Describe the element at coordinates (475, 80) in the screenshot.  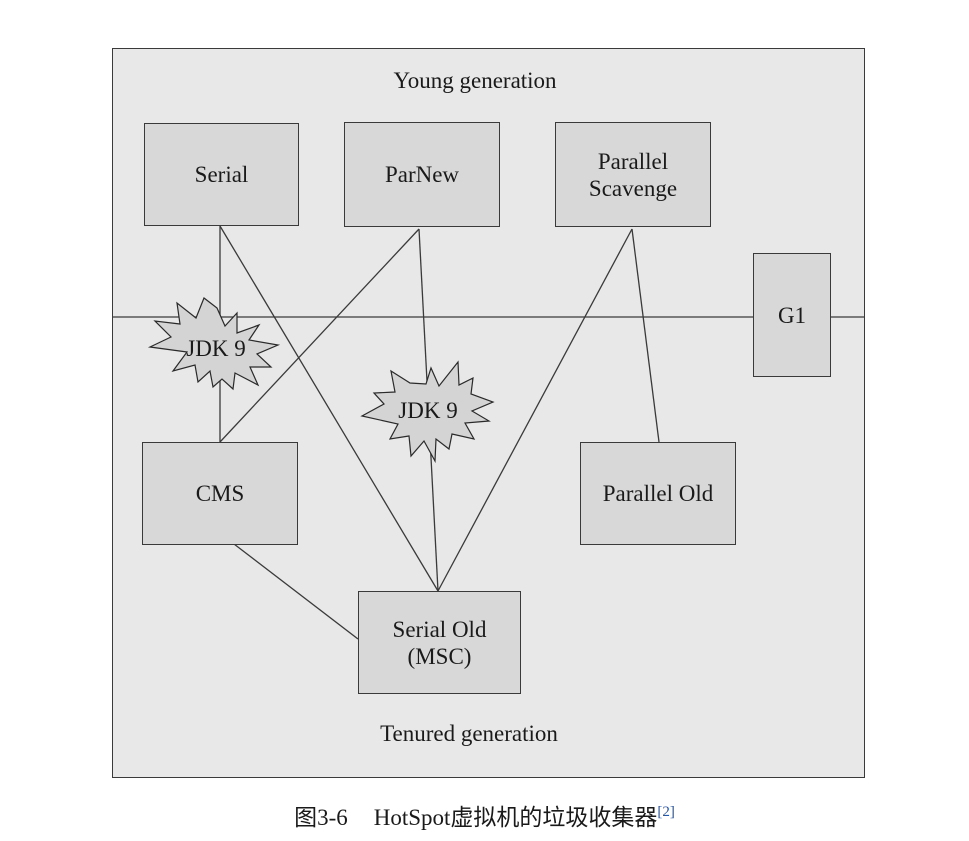
I see `young-generation-label: Young generation` at that location.